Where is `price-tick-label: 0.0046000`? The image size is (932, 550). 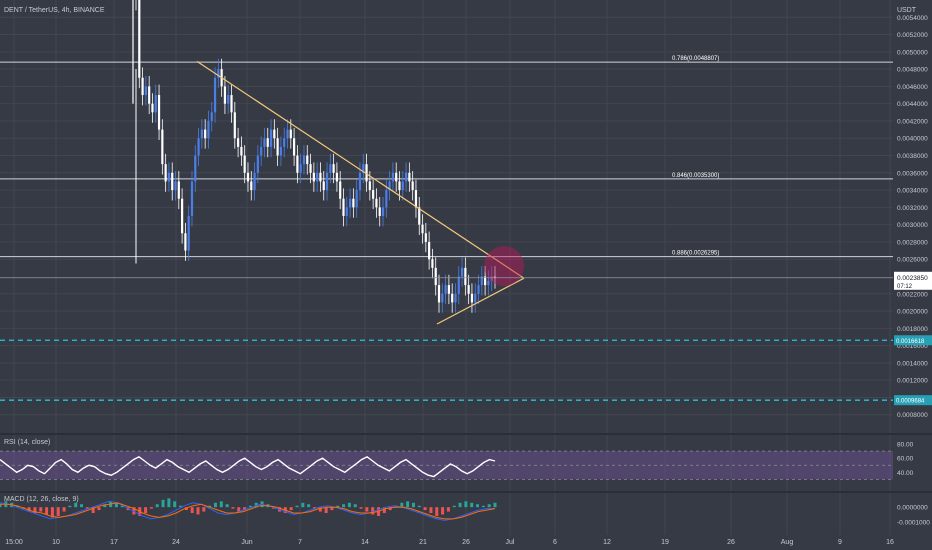
price-tick-label: 0.0046000 is located at coordinates (912, 87).